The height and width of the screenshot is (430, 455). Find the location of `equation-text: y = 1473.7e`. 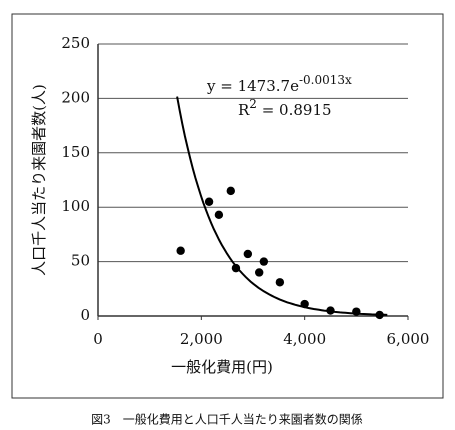

equation-text: y = 1473.7e is located at coordinates (252, 86).